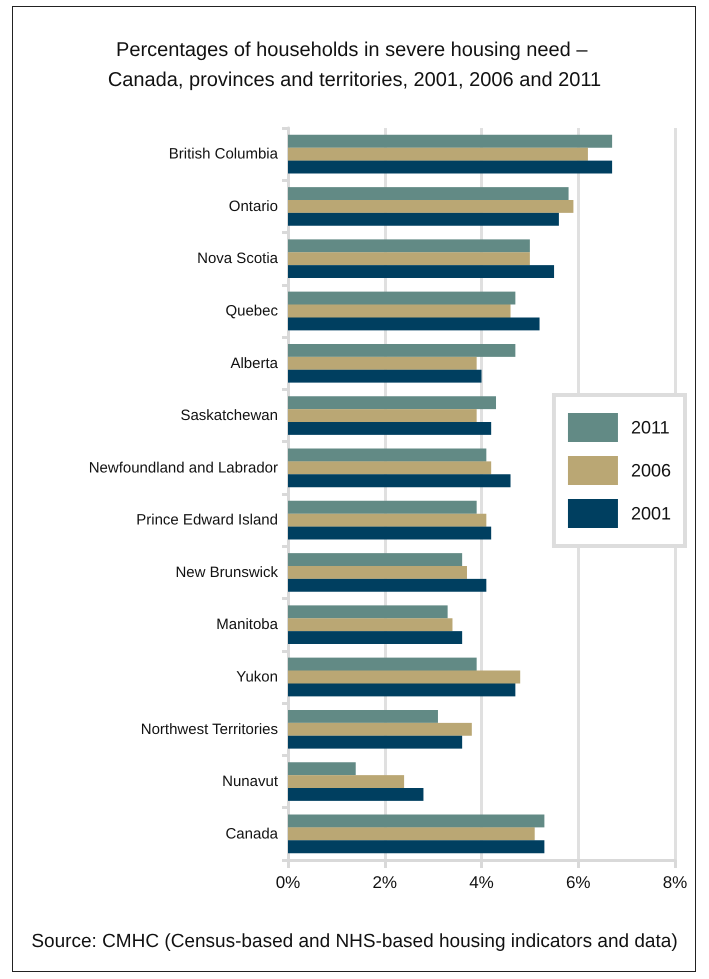  I want to click on y-tick-label: Quebec, so click(251, 311).